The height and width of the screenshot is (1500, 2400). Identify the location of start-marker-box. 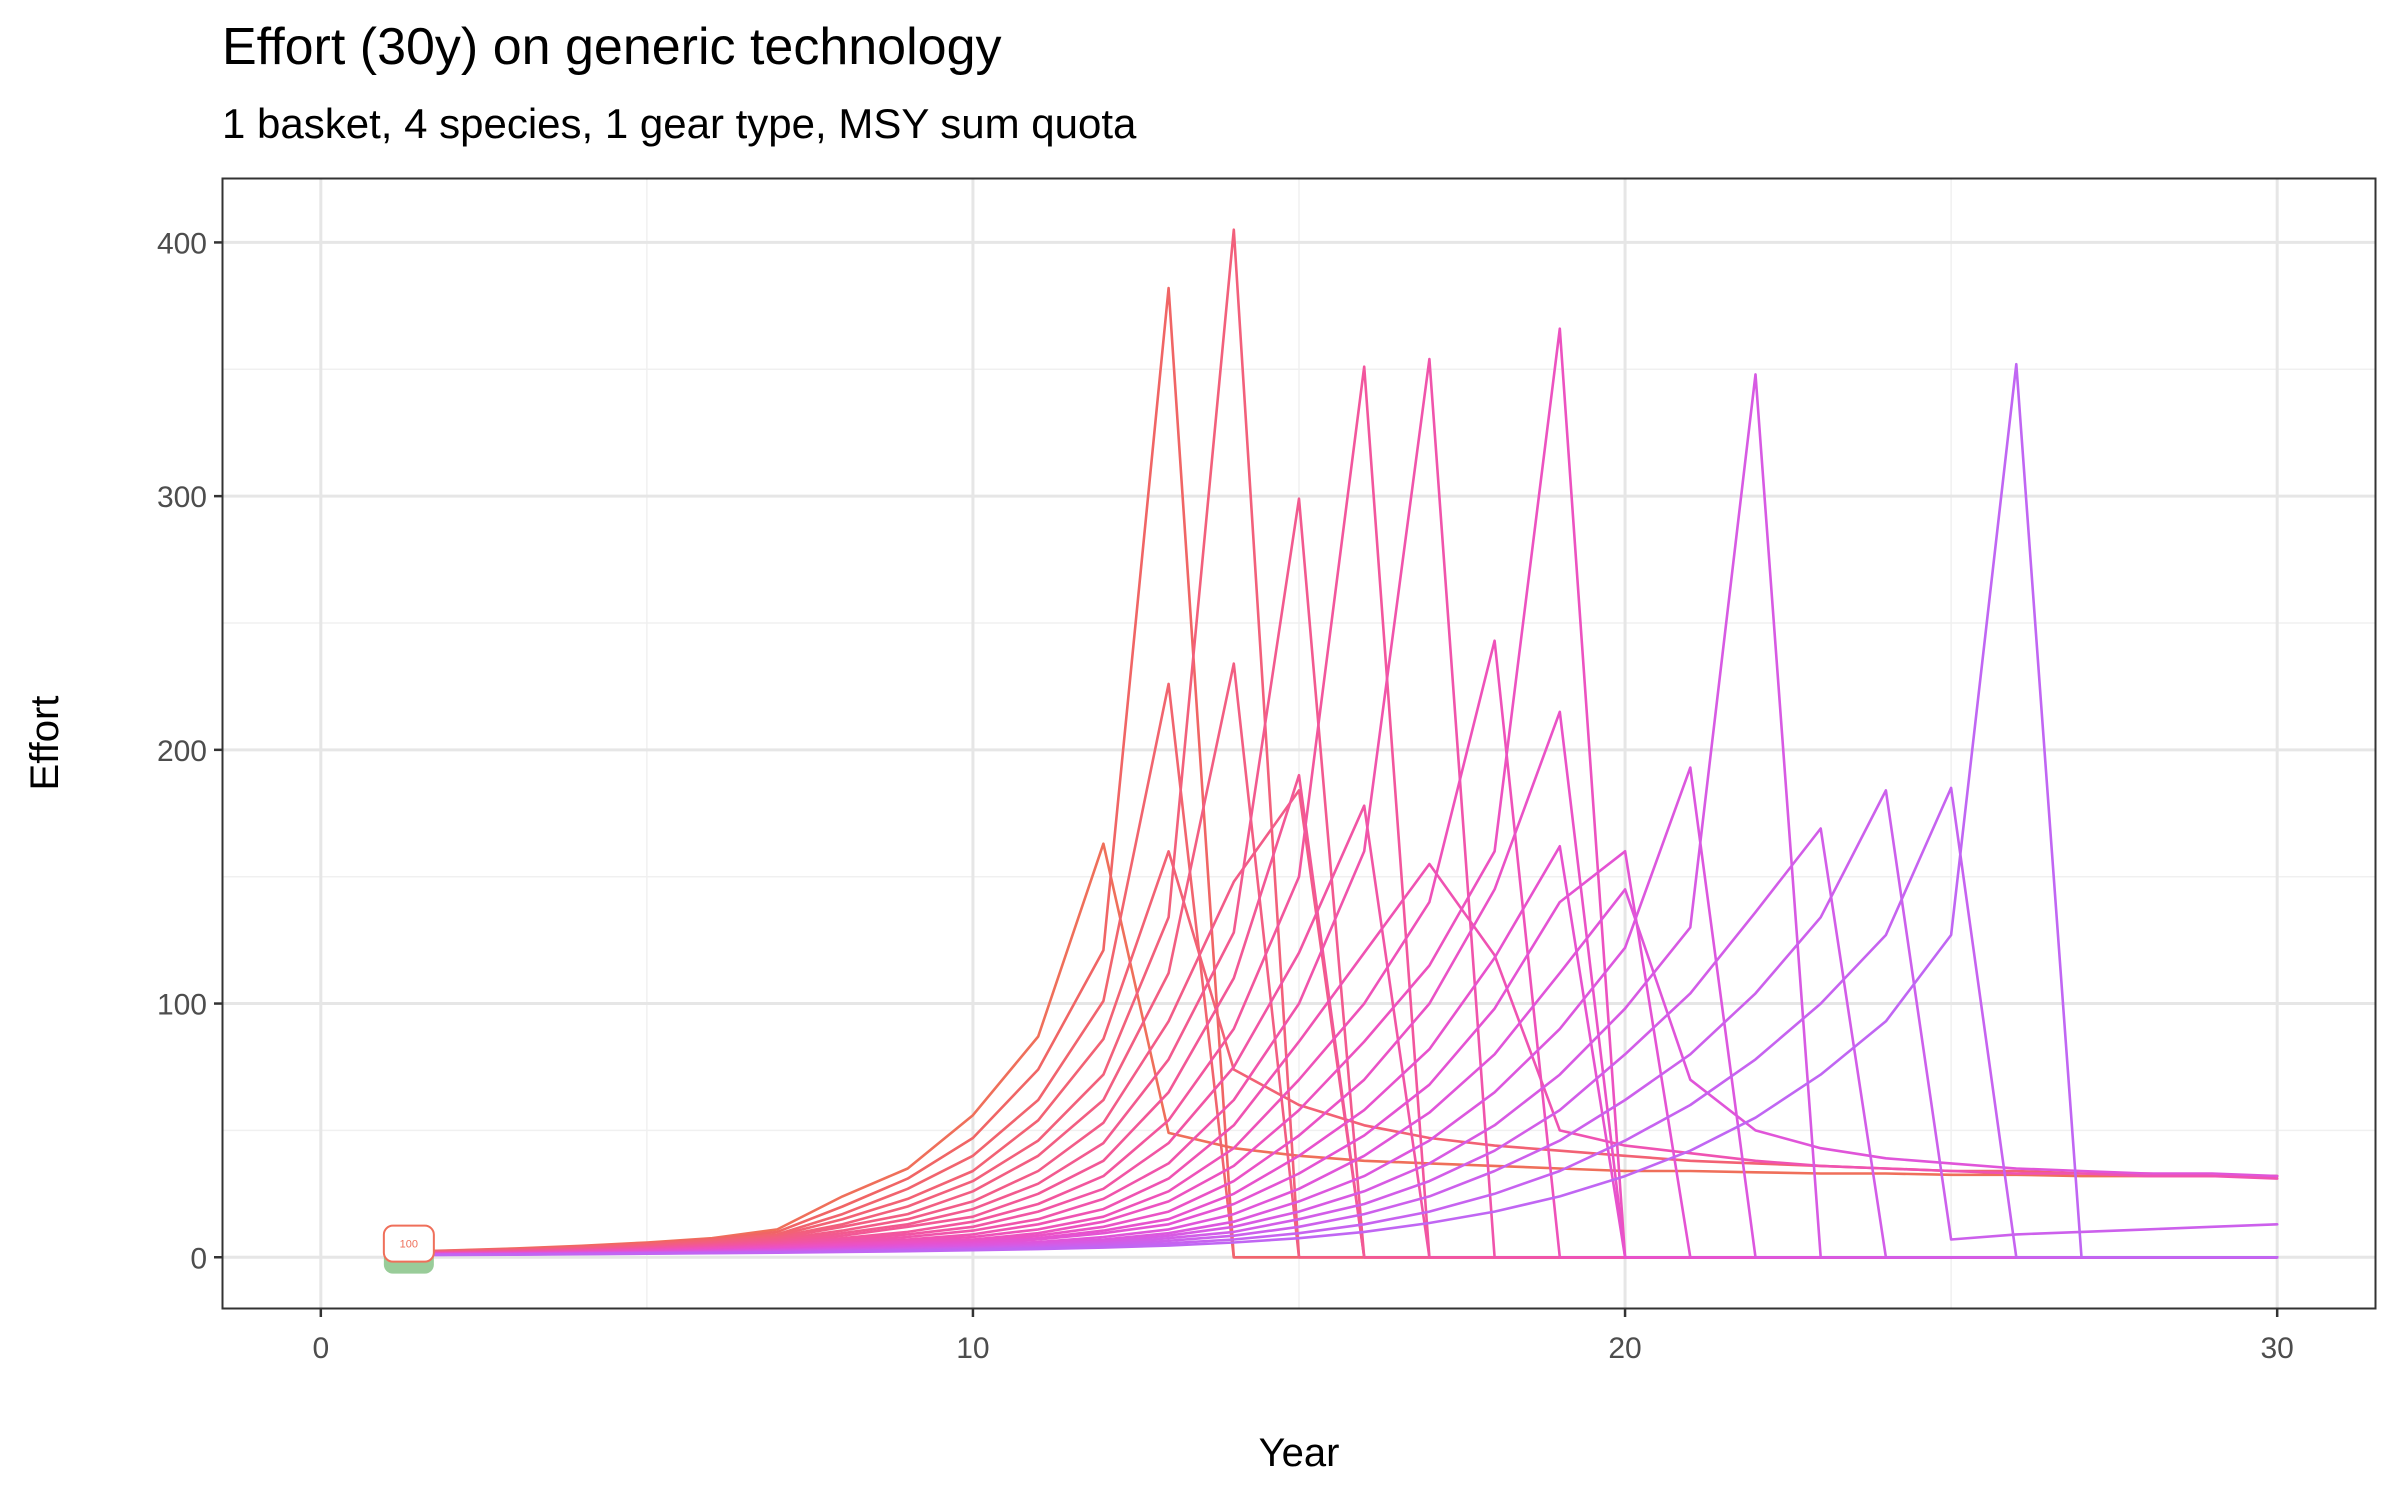
(408, 1243).